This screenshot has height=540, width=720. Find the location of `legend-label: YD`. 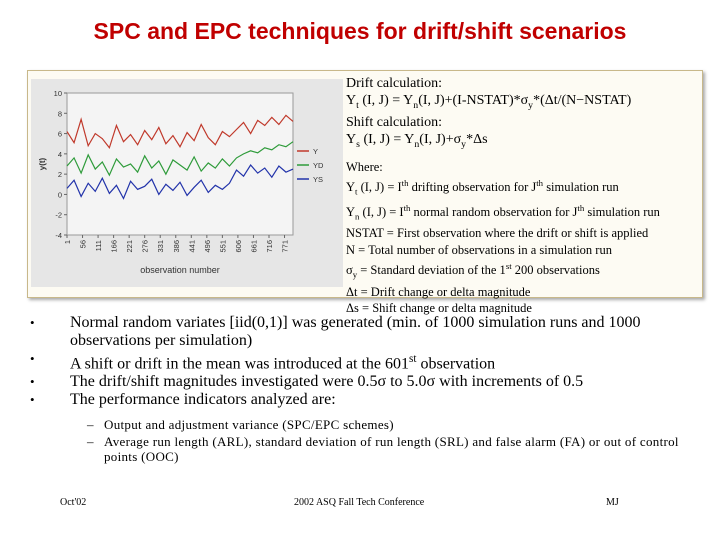

legend-label: YD is located at coordinates (318, 165).